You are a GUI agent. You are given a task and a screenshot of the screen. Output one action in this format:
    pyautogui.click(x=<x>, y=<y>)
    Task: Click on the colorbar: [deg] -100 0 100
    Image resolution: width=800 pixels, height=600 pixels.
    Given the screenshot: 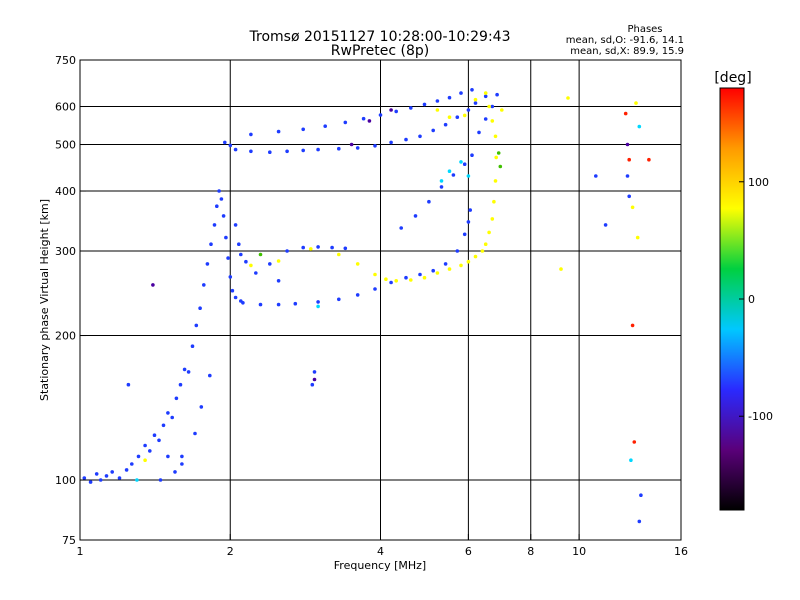 What is the action you would take?
    pyautogui.click(x=743, y=290)
    